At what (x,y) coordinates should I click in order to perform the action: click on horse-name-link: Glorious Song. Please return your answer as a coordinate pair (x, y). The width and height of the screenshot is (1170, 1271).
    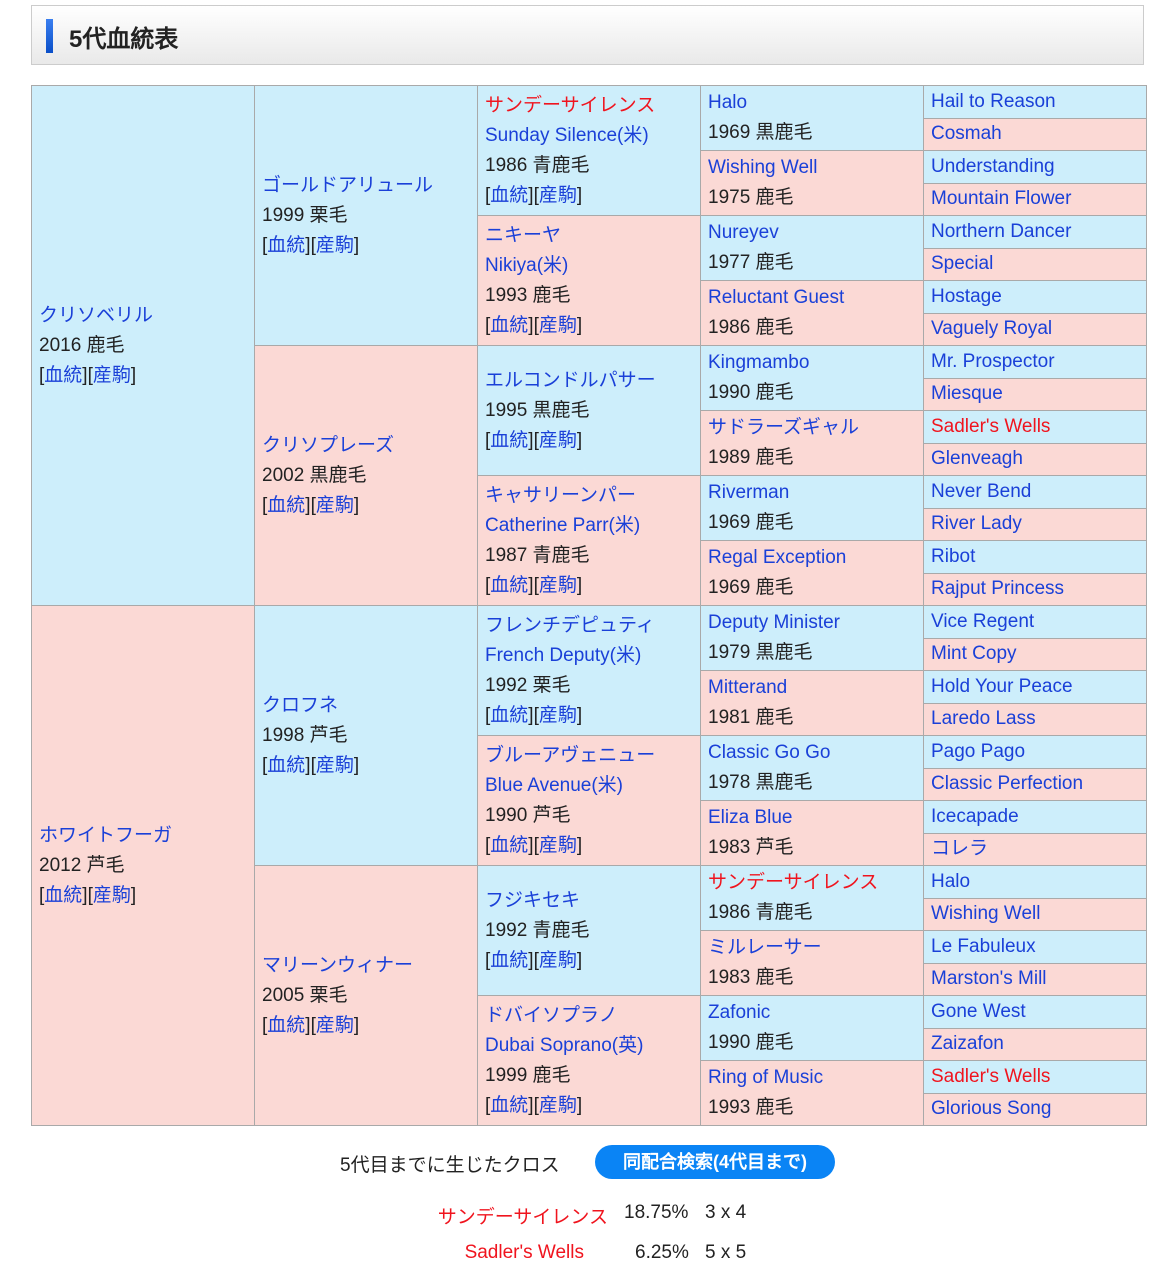
    Looking at the image, I should click on (991, 1109).